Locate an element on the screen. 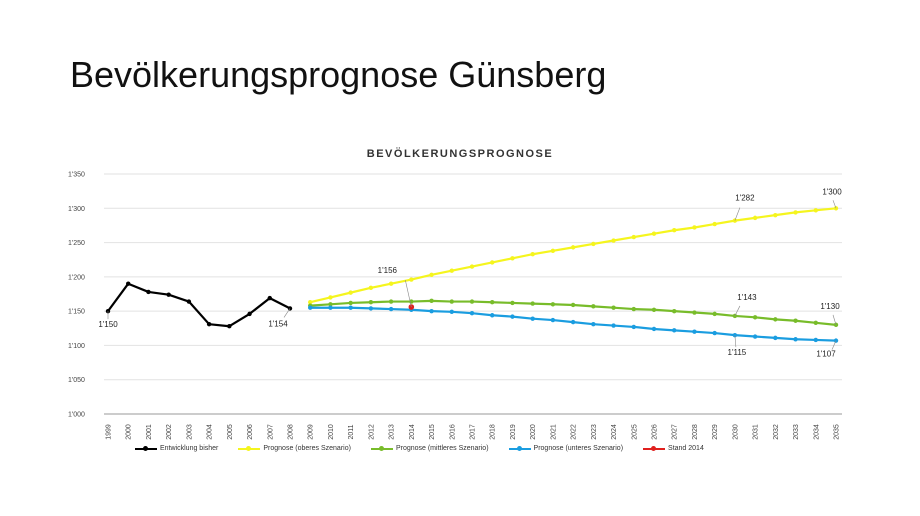 The image size is (920, 516). x-tick-label: 2026 is located at coordinates (655, 432).